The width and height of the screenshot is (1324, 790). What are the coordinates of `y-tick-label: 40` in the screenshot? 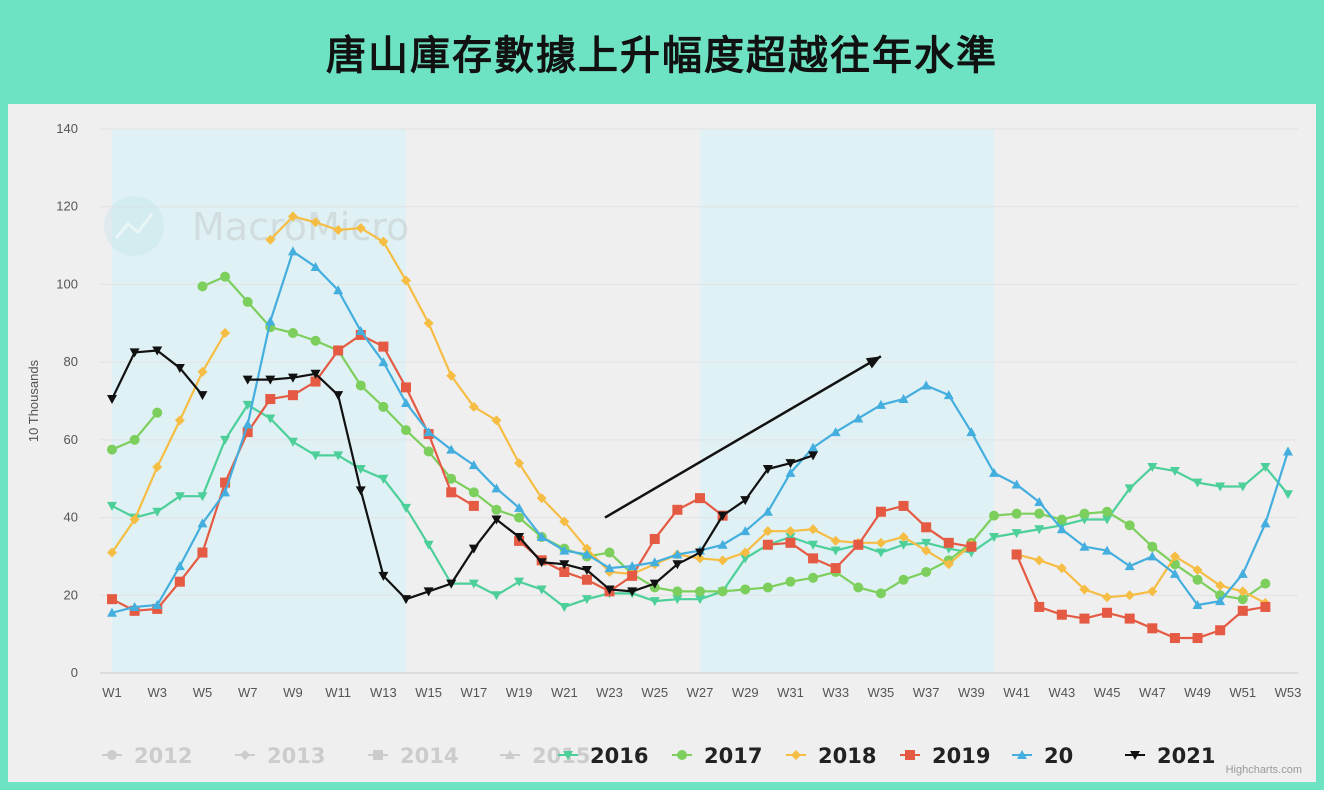 It's located at (71, 517).